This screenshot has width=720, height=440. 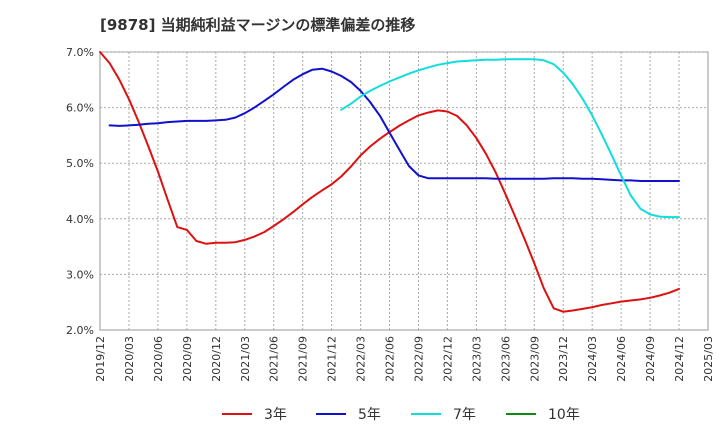 I want to click on x-tick-label: 2023/06, so click(x=505, y=359).